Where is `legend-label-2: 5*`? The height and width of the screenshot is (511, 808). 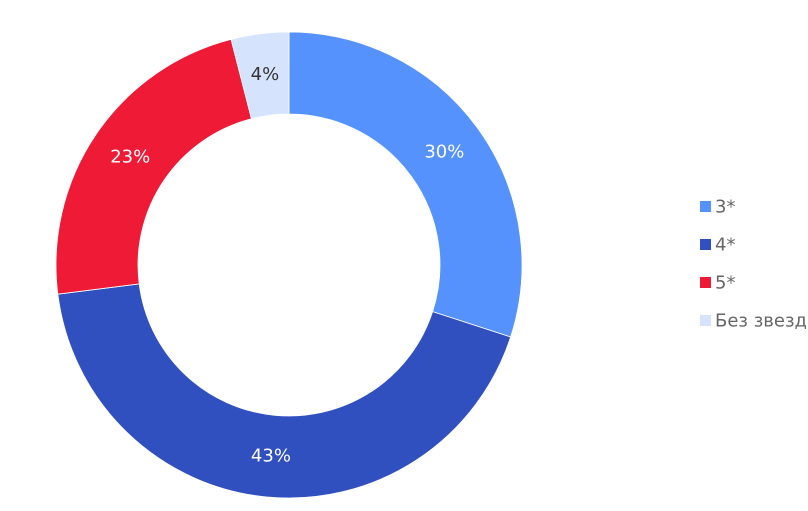
legend-label-2: 5* is located at coordinates (725, 283).